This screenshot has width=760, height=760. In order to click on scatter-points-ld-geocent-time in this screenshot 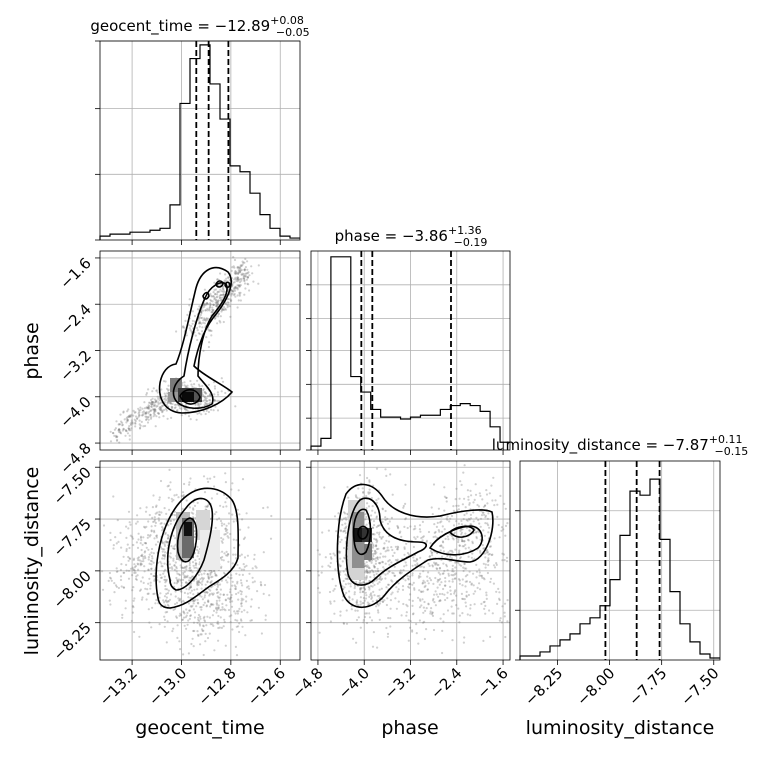, I will do `click(187, 562)`.